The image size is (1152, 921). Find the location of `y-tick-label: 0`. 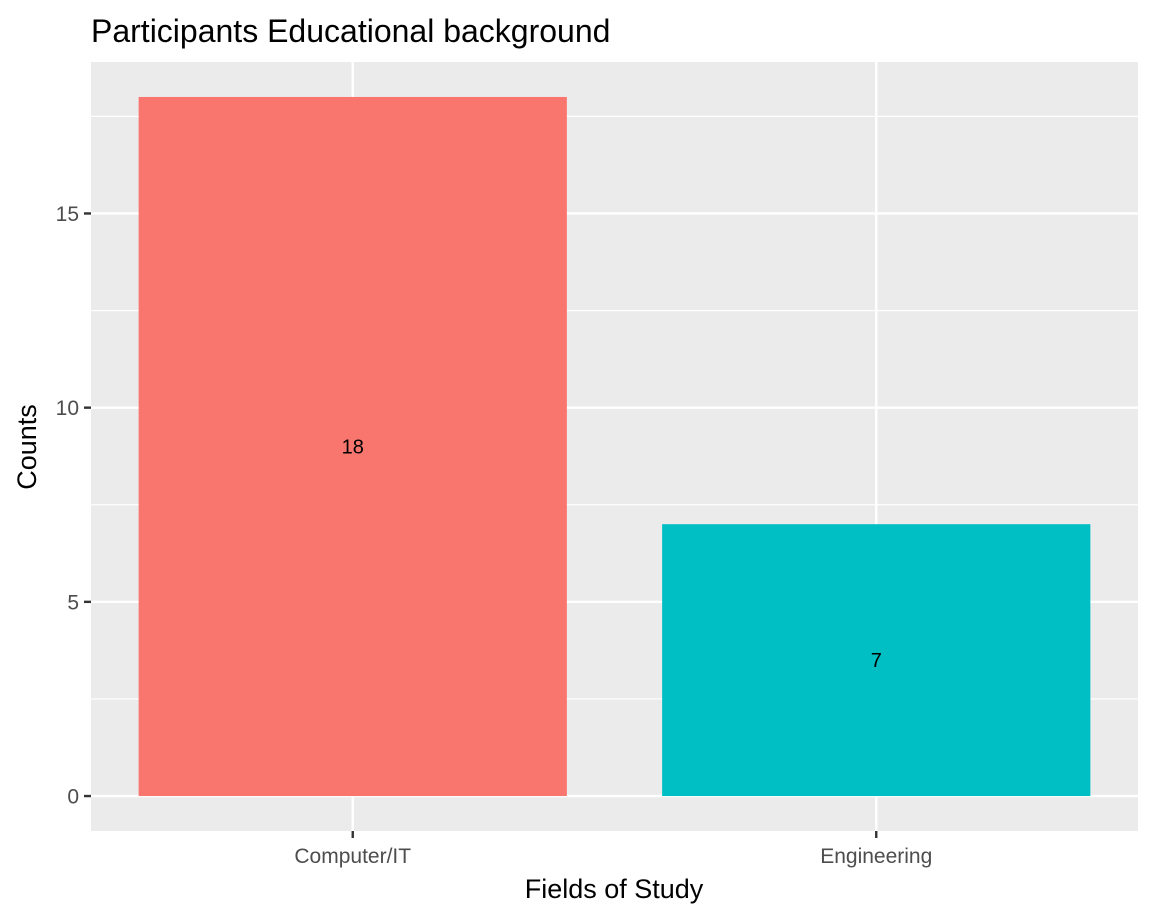

y-tick-label: 0 is located at coordinates (73, 797).